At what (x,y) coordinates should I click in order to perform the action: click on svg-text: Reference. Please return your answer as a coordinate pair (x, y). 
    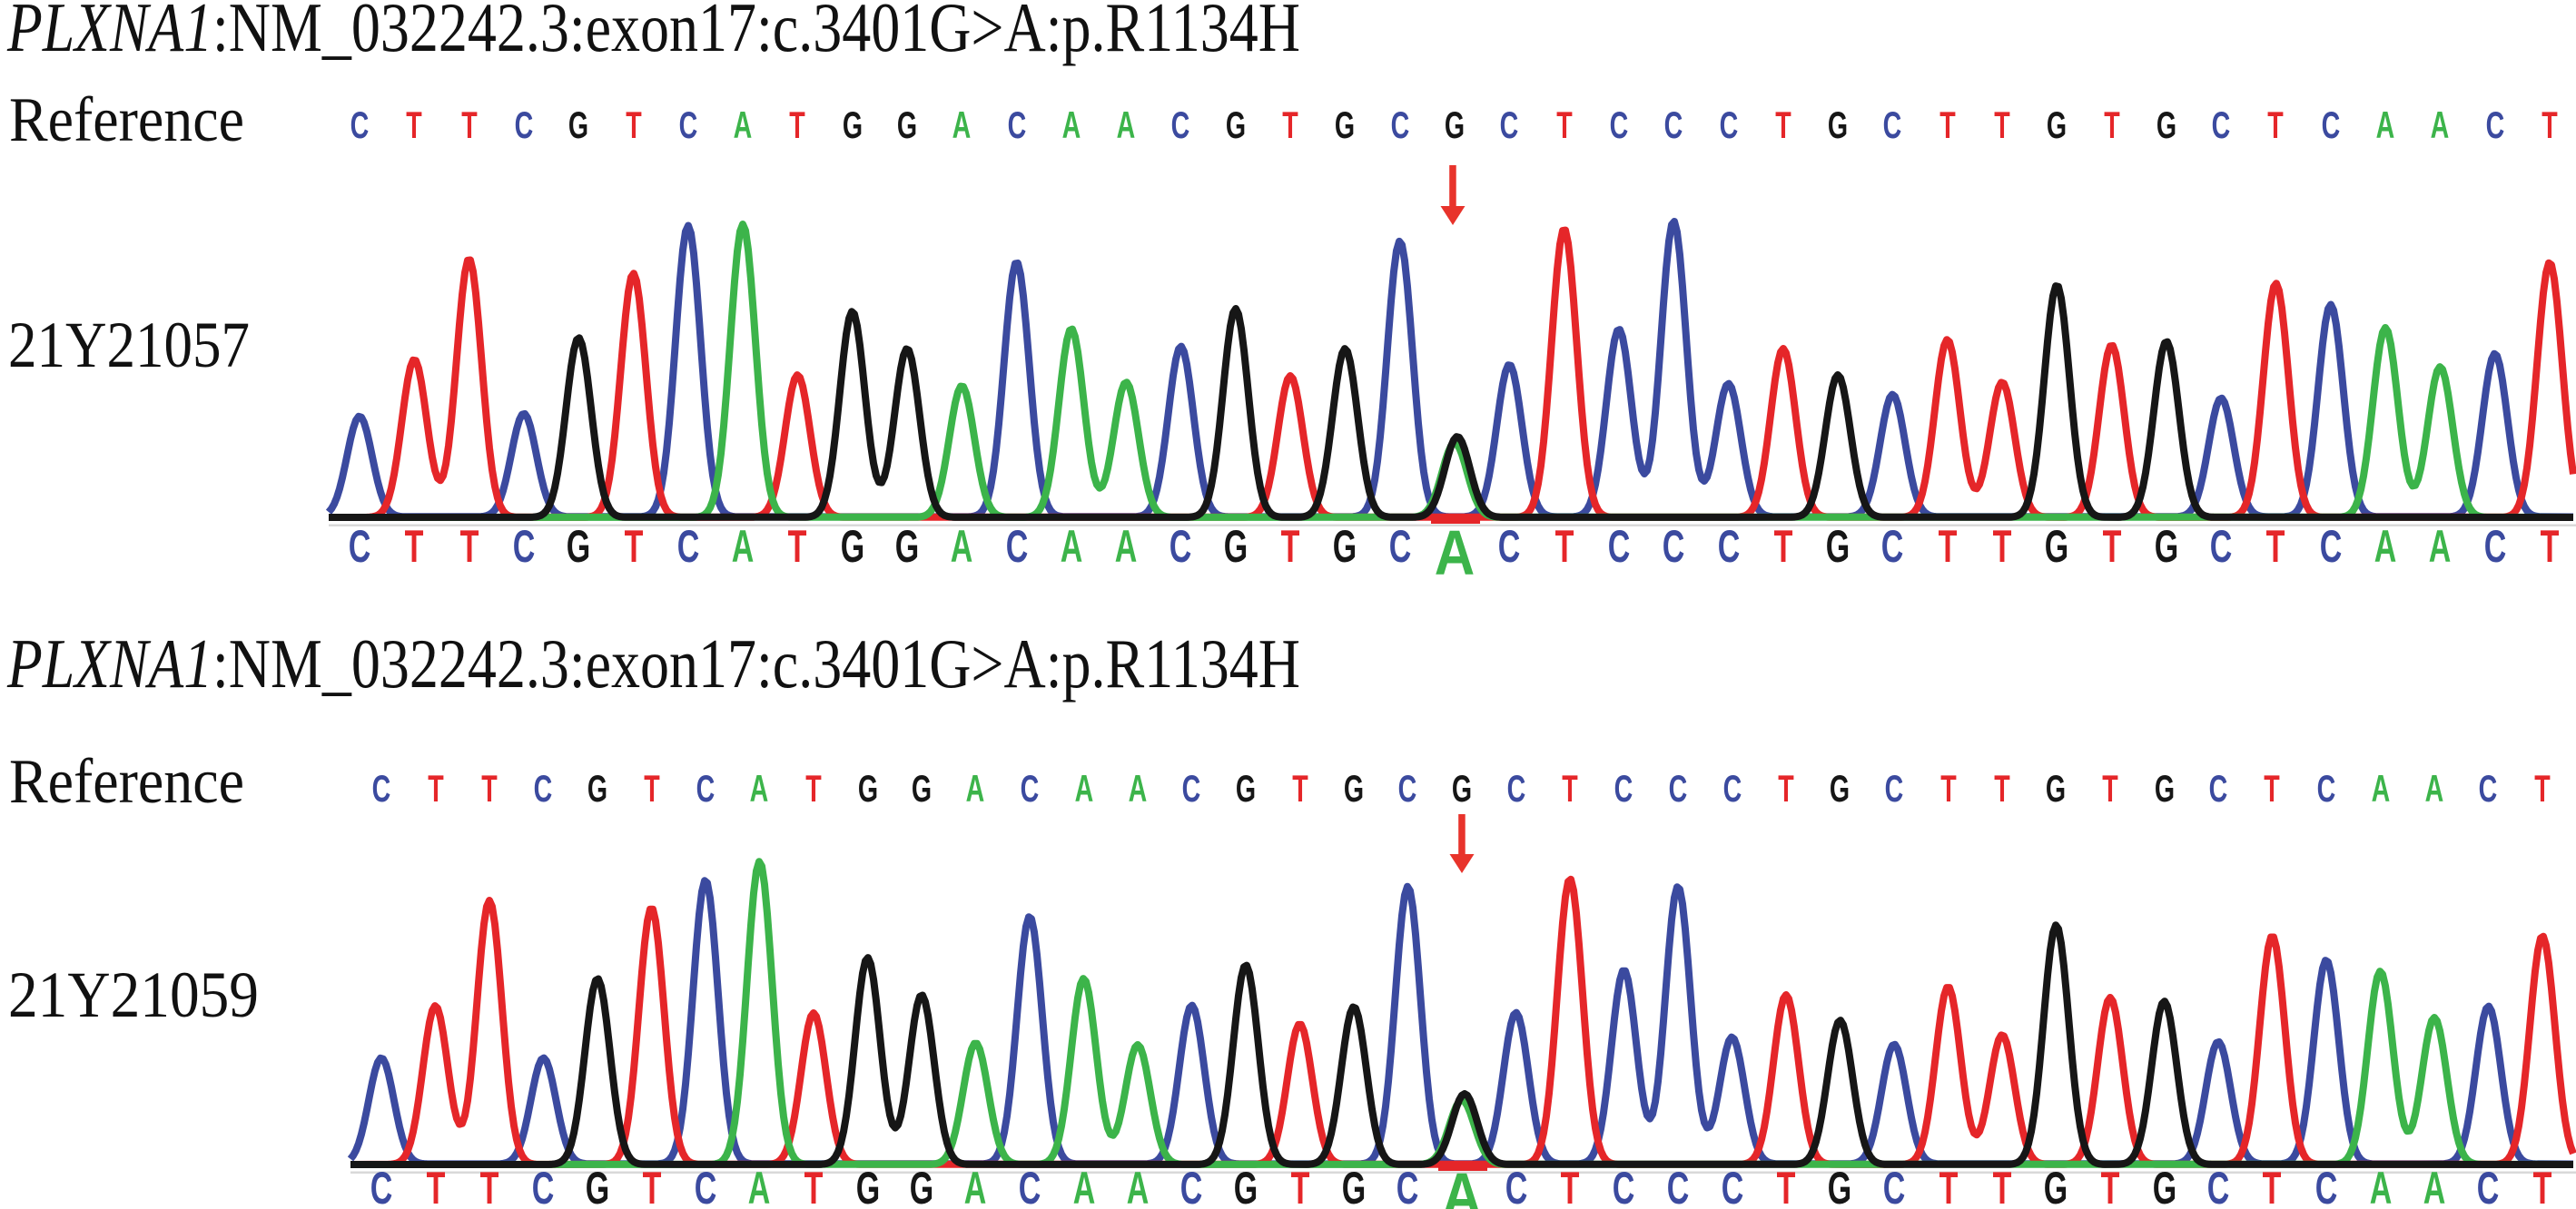
    Looking at the image, I should click on (126, 782).